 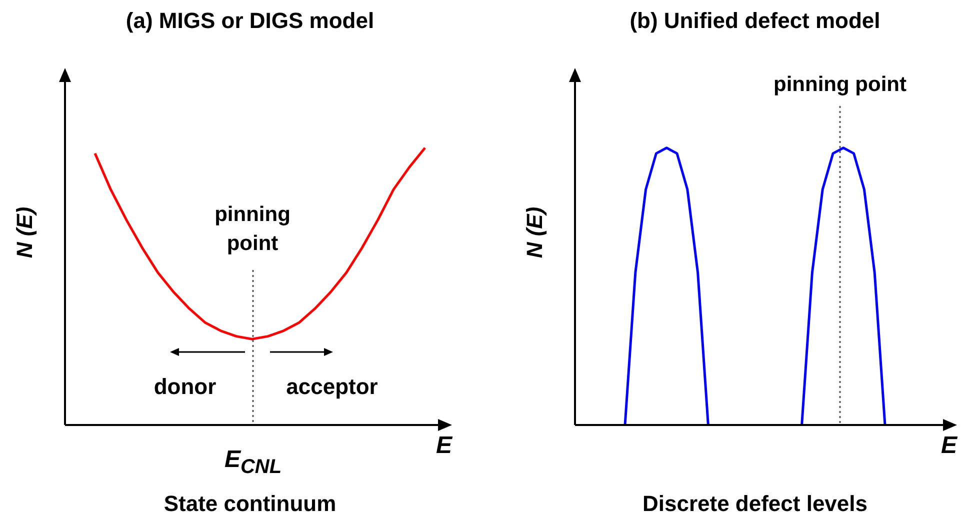 I want to click on chart-title: (a) MIGS or DIGS model, so click(x=250, y=21).